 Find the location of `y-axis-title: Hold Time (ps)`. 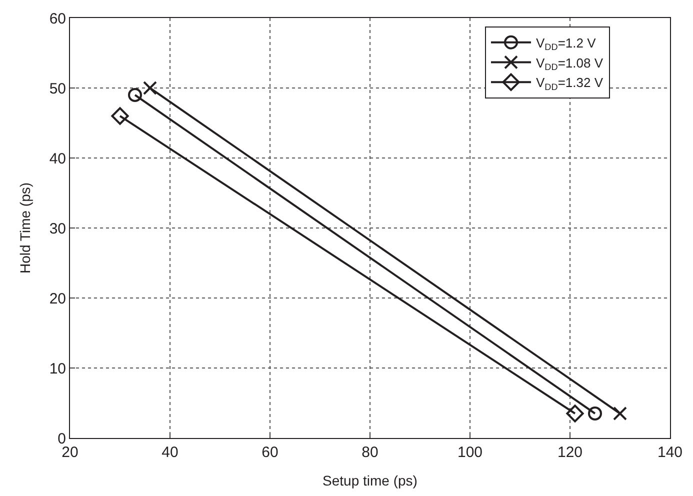

y-axis-title: Hold Time (ps) is located at coordinates (24, 228).